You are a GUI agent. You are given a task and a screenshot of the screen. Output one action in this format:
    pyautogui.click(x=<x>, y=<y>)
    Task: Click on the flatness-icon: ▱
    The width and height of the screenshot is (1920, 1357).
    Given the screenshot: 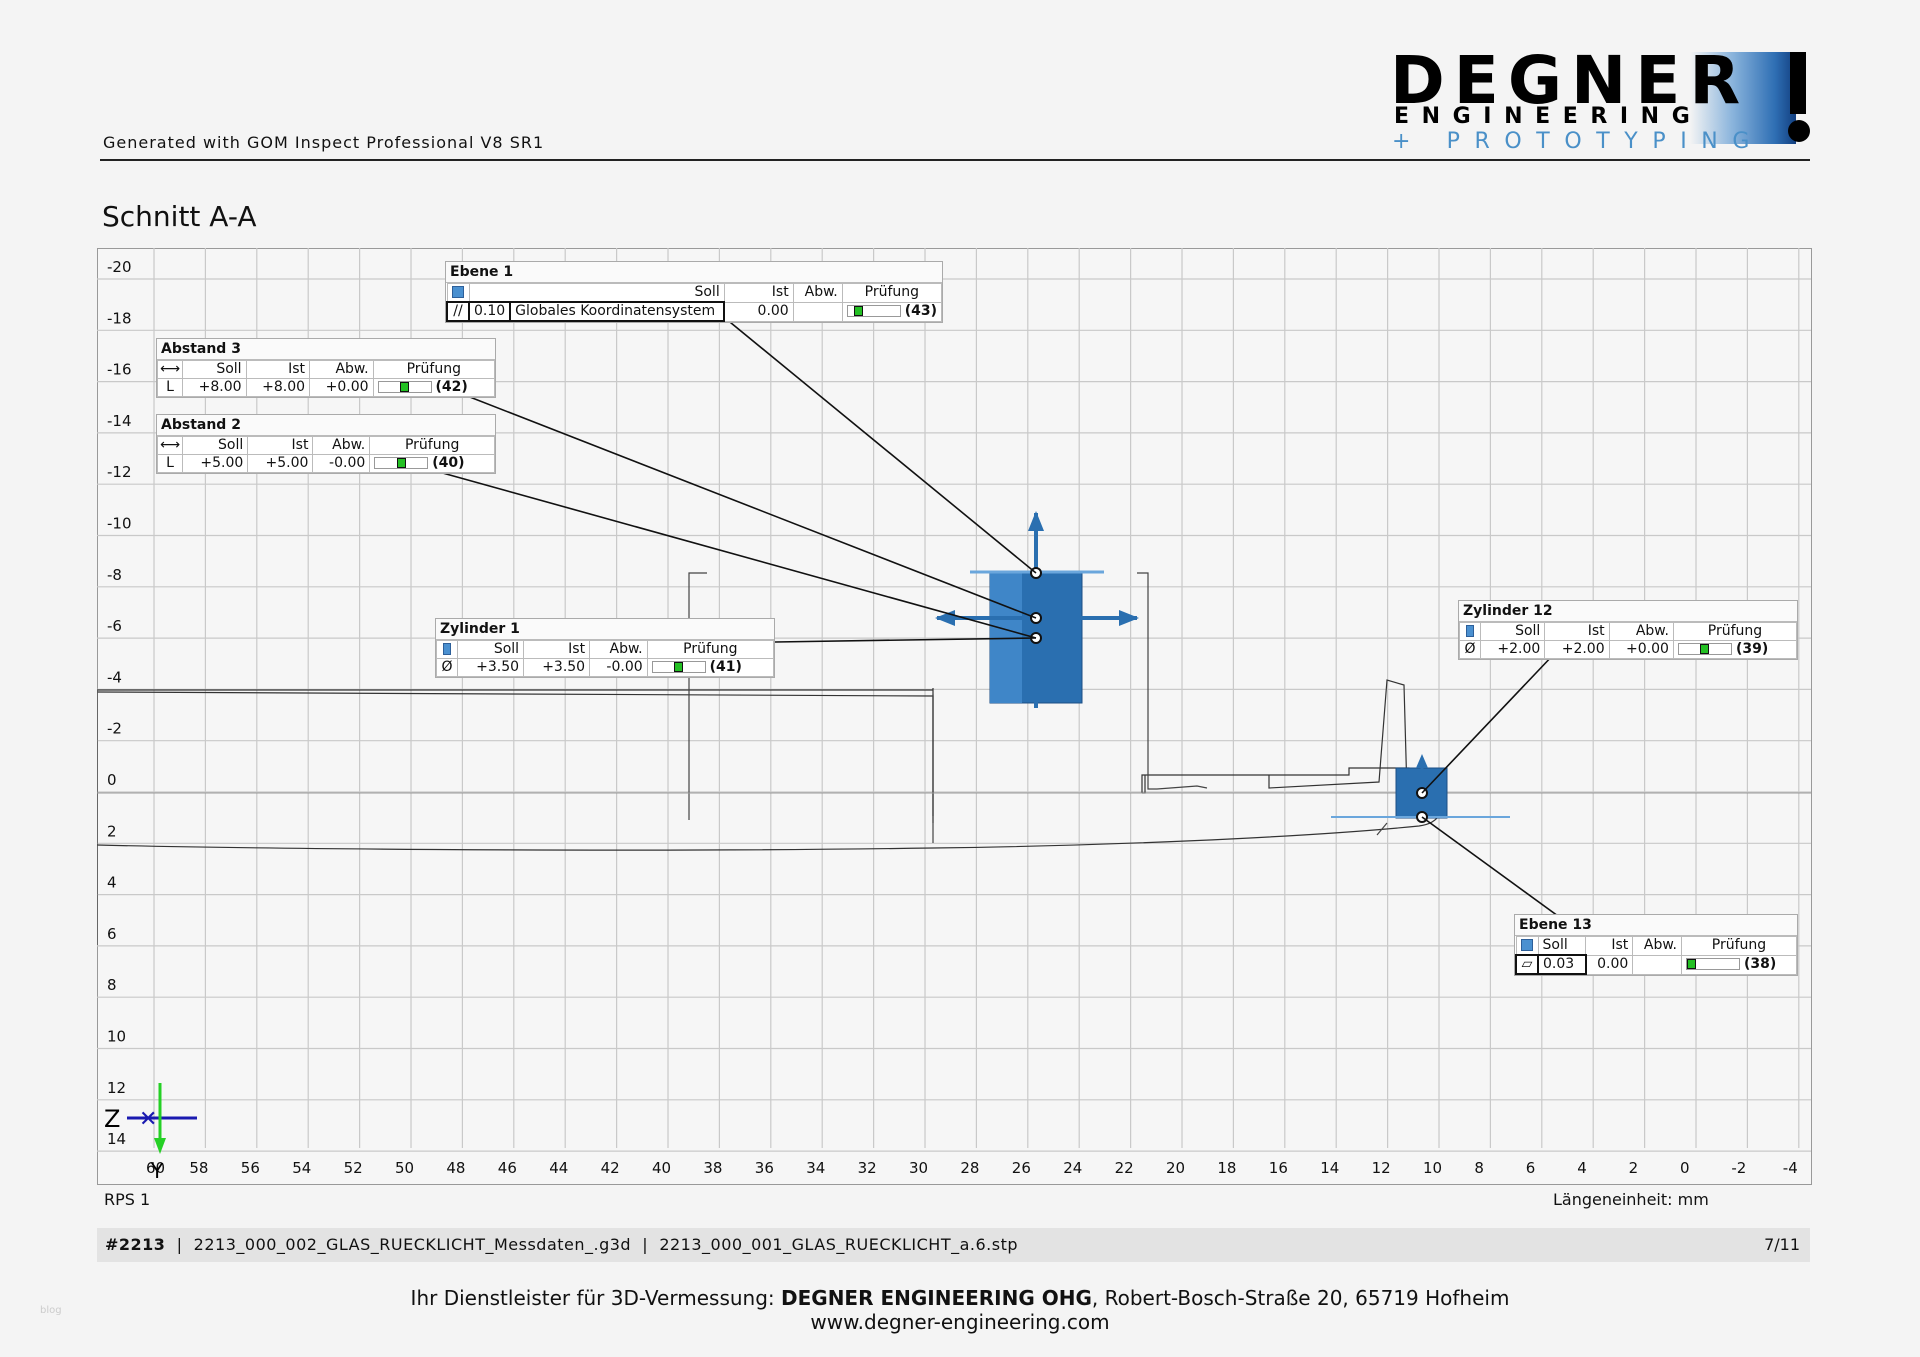 What is the action you would take?
    pyautogui.click(x=1527, y=964)
    